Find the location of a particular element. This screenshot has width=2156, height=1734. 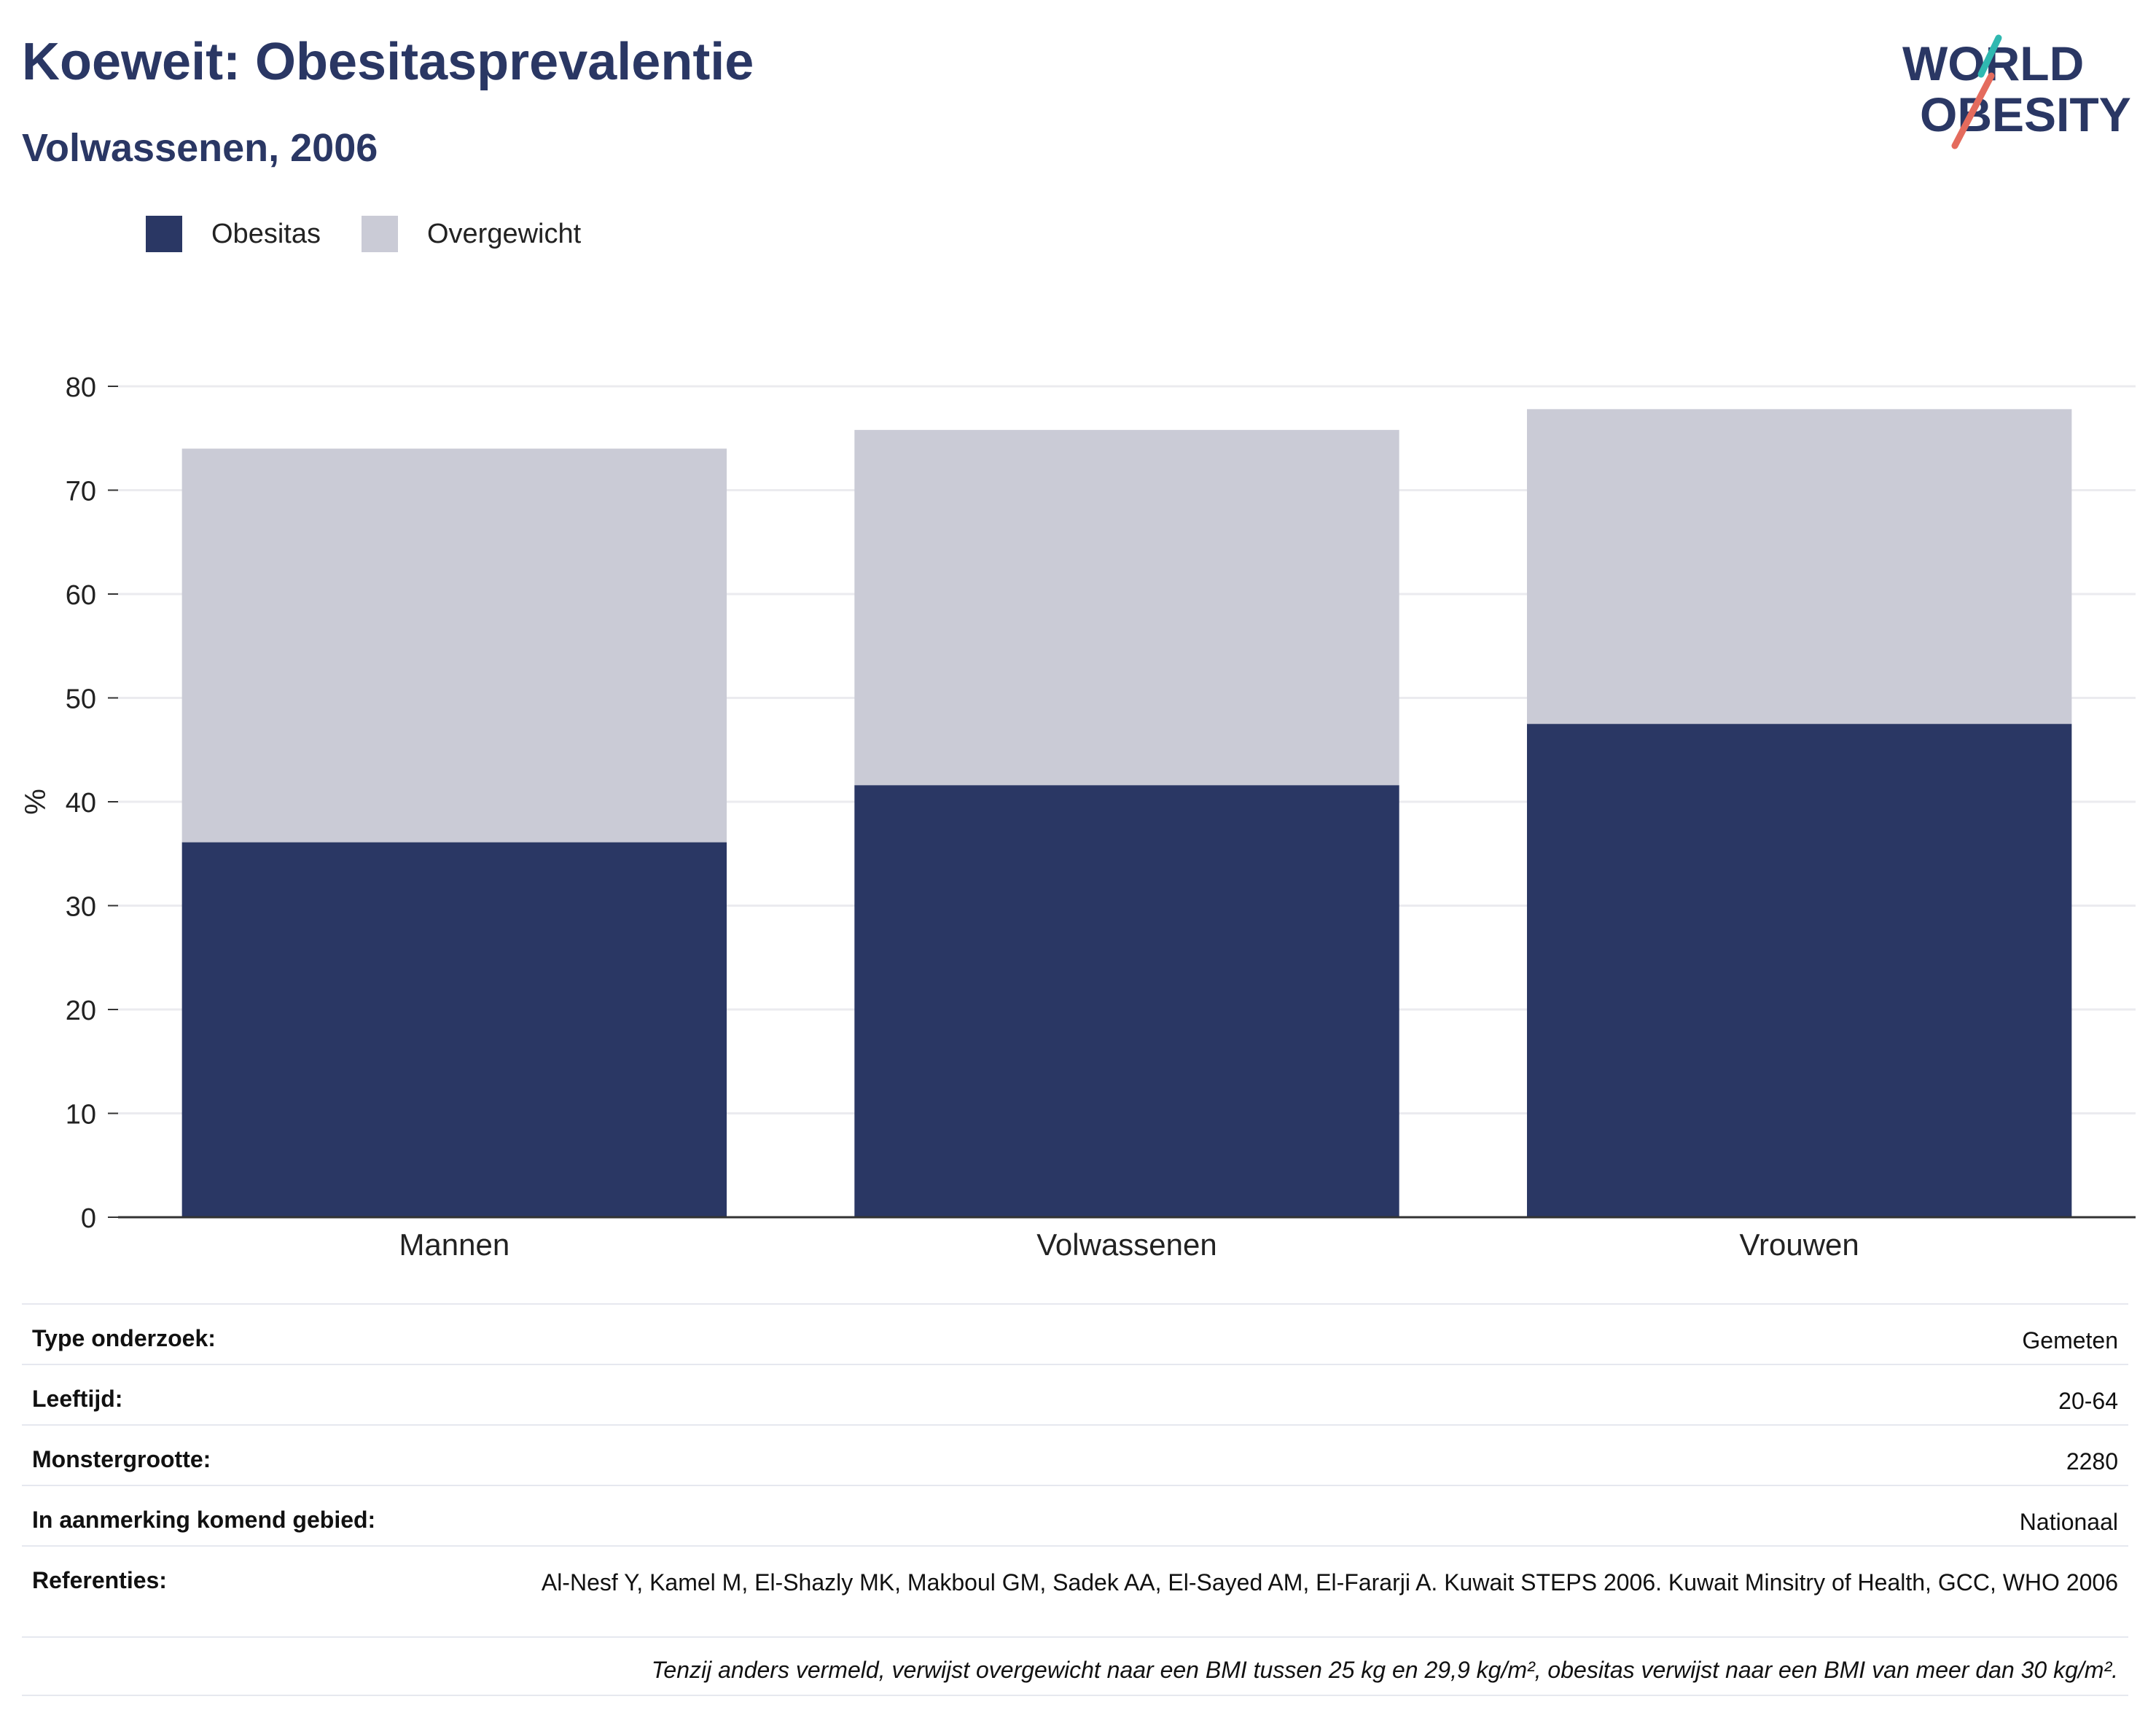

page-title: Koeweit: Obesitasprevalentie is located at coordinates (388, 62).